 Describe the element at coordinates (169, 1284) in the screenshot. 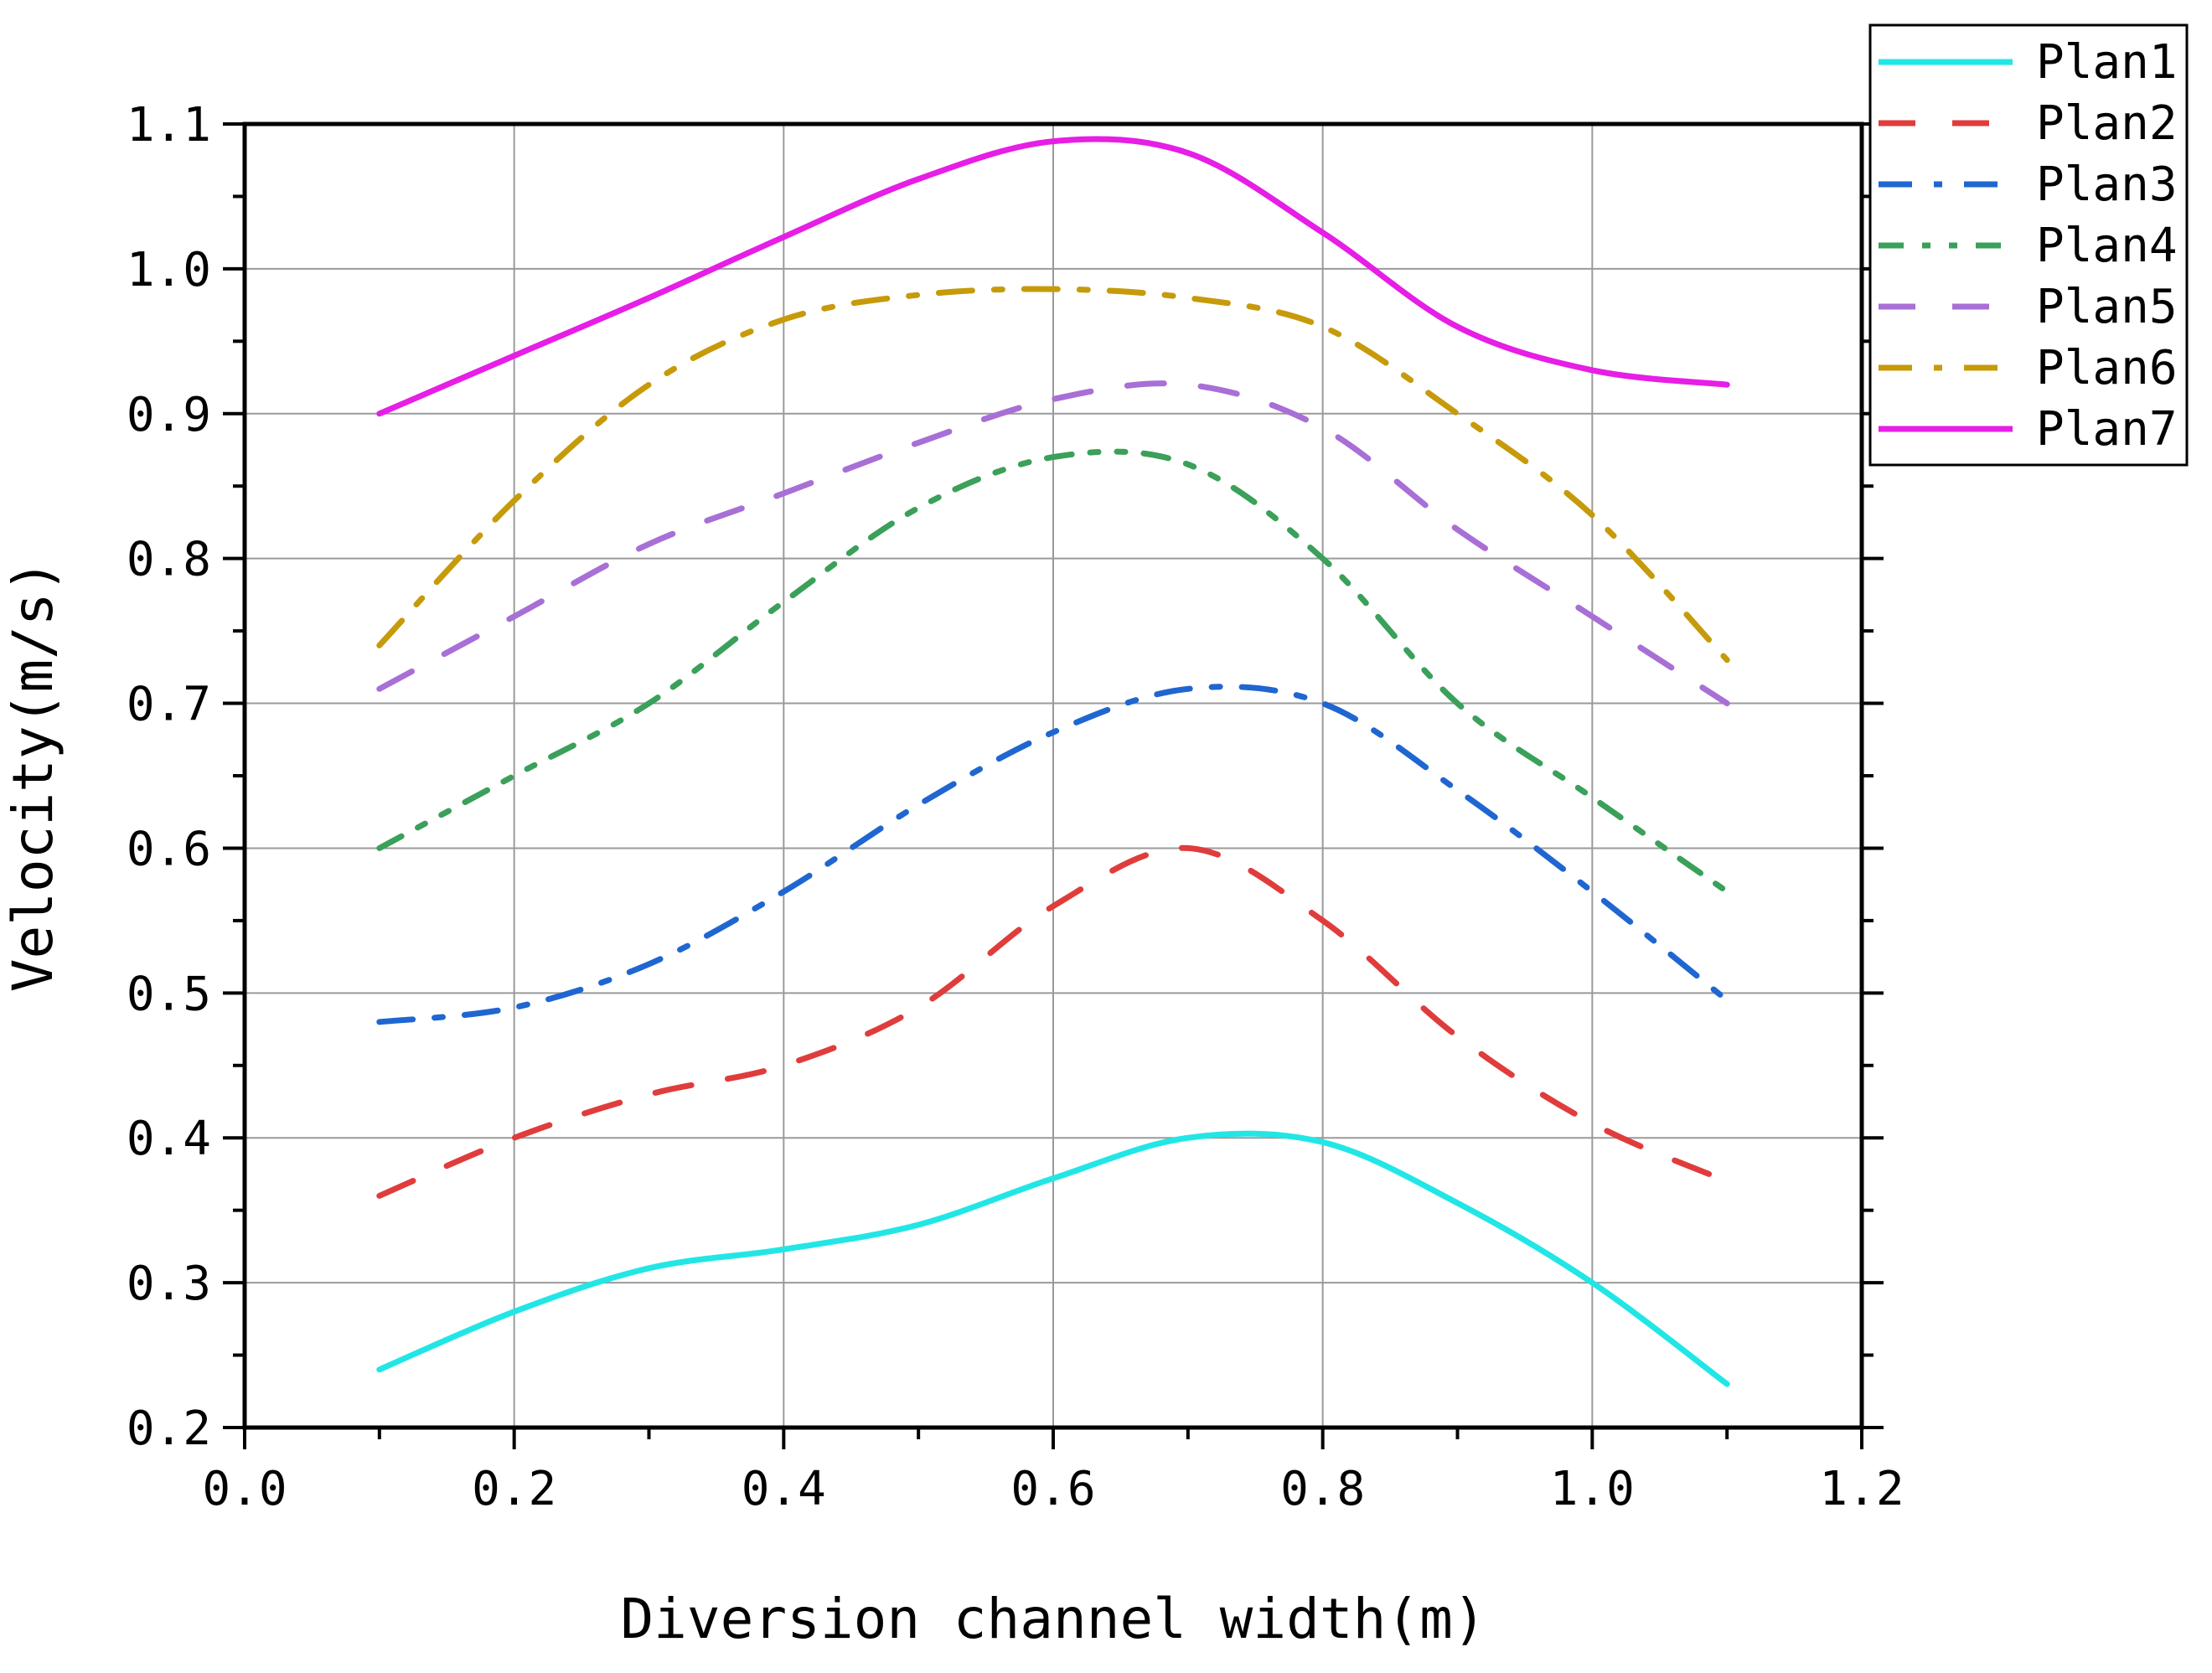

I see `y-tick-label: 0.3` at that location.